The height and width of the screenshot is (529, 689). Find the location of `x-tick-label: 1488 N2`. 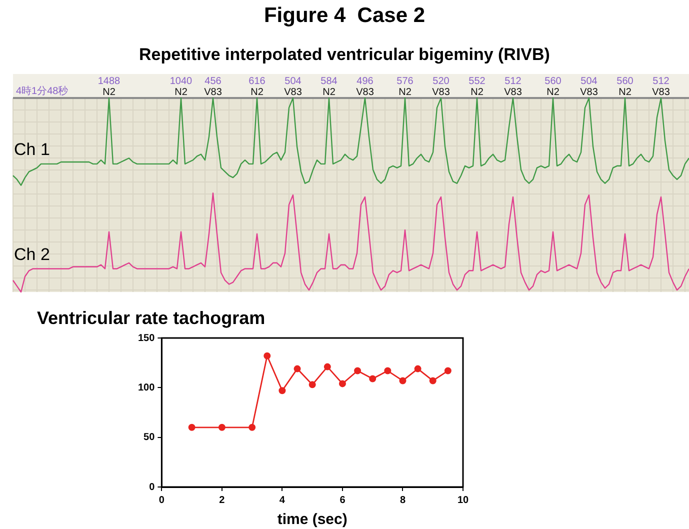

x-tick-label: 1488 N2 is located at coordinates (109, 87).